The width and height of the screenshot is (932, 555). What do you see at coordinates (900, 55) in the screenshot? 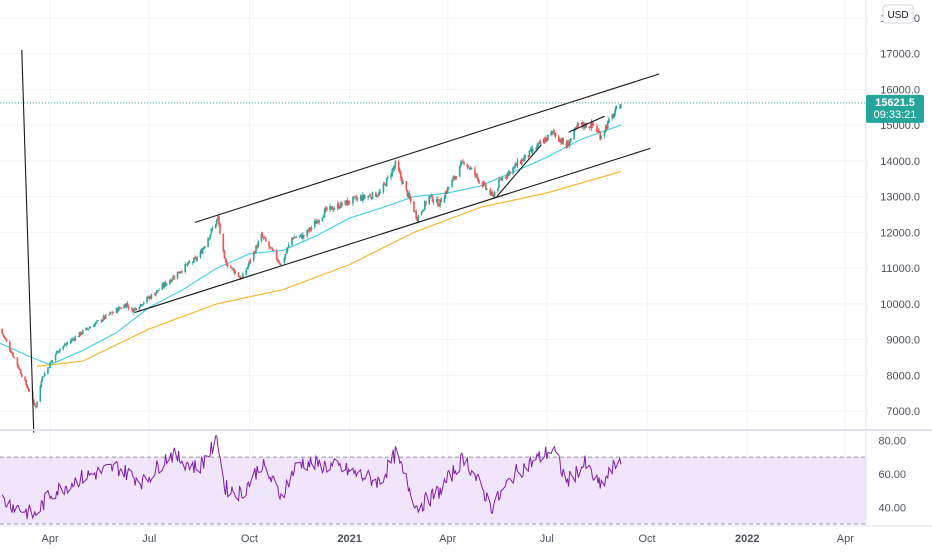
I see `price-tick-label: 17000.0` at bounding box center [900, 55].